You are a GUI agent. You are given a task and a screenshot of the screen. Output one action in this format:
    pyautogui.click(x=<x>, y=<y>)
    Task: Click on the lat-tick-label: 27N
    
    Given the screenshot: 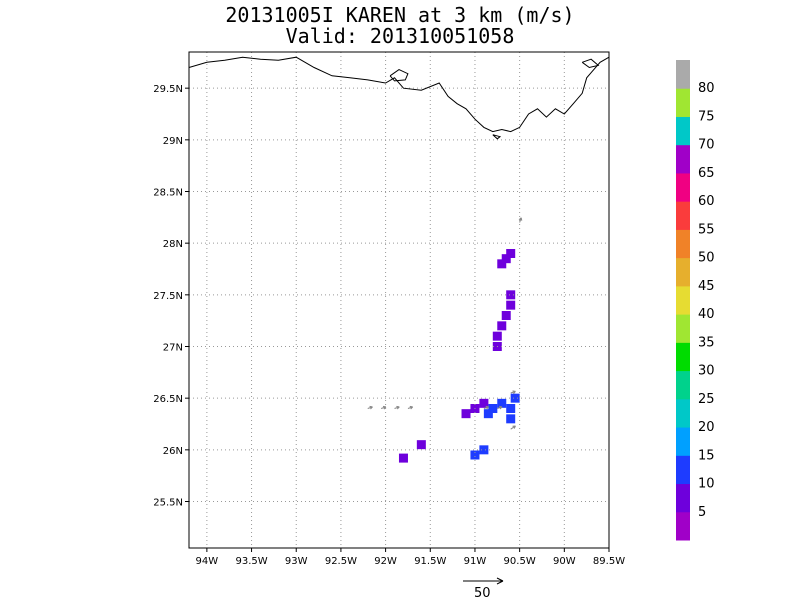 What is the action you would take?
    pyautogui.click(x=173, y=348)
    